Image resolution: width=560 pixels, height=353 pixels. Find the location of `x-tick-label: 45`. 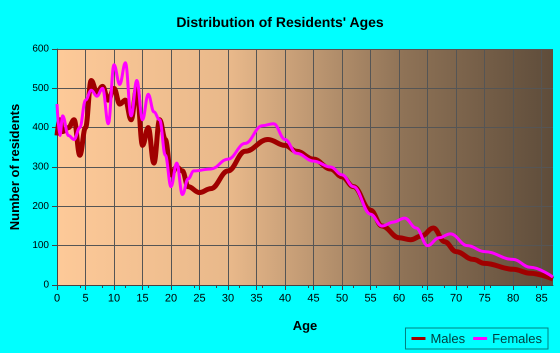

x-tick-label: 45 is located at coordinates (313, 298).